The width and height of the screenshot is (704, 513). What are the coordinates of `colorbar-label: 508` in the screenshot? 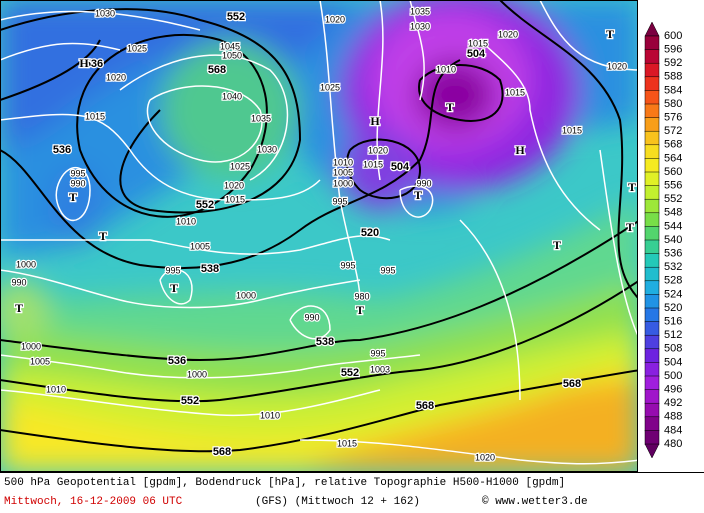 It's located at (673, 349).